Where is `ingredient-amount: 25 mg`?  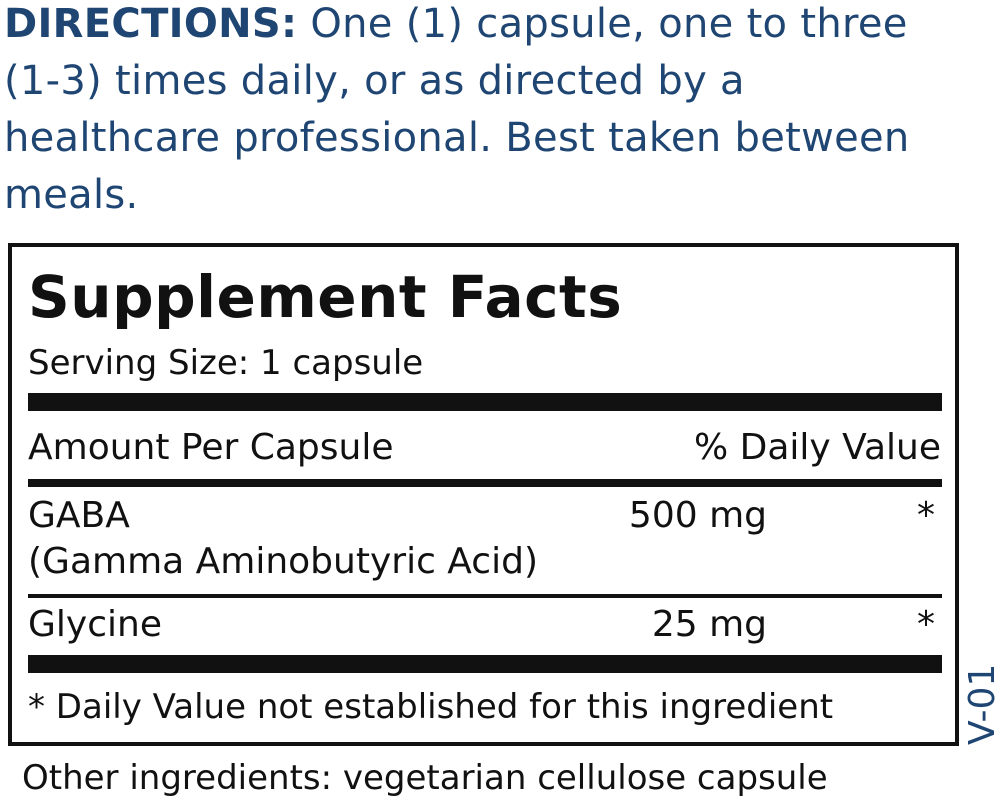 ingredient-amount: 25 mg is located at coordinates (709, 624).